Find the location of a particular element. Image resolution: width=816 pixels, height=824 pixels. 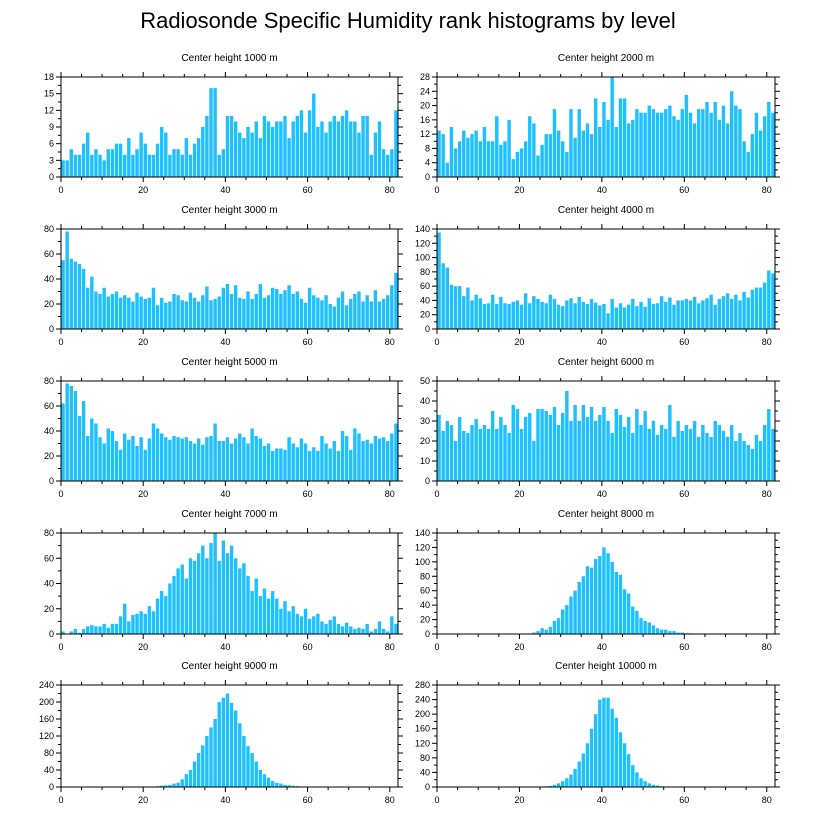

x-tick-label: 60 is located at coordinates (308, 342).